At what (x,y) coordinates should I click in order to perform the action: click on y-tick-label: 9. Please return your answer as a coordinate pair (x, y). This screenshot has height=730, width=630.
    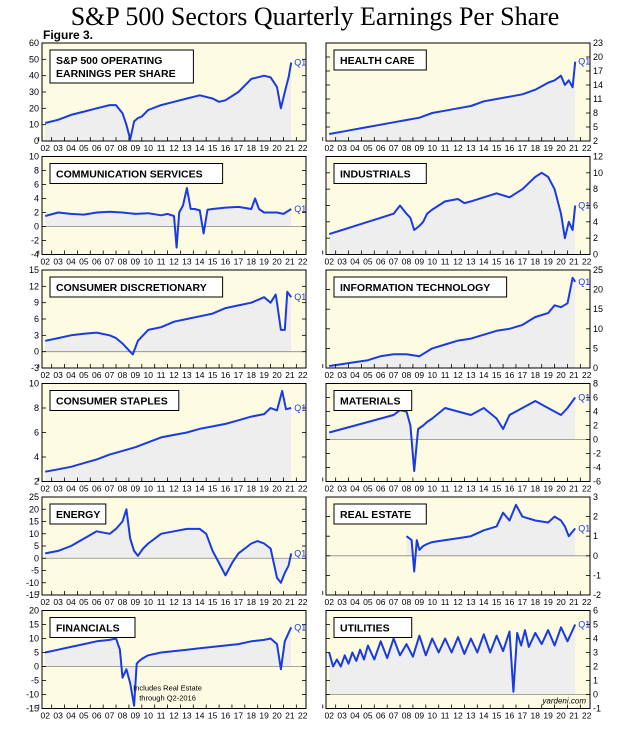
    Looking at the image, I should click on (36, 303).